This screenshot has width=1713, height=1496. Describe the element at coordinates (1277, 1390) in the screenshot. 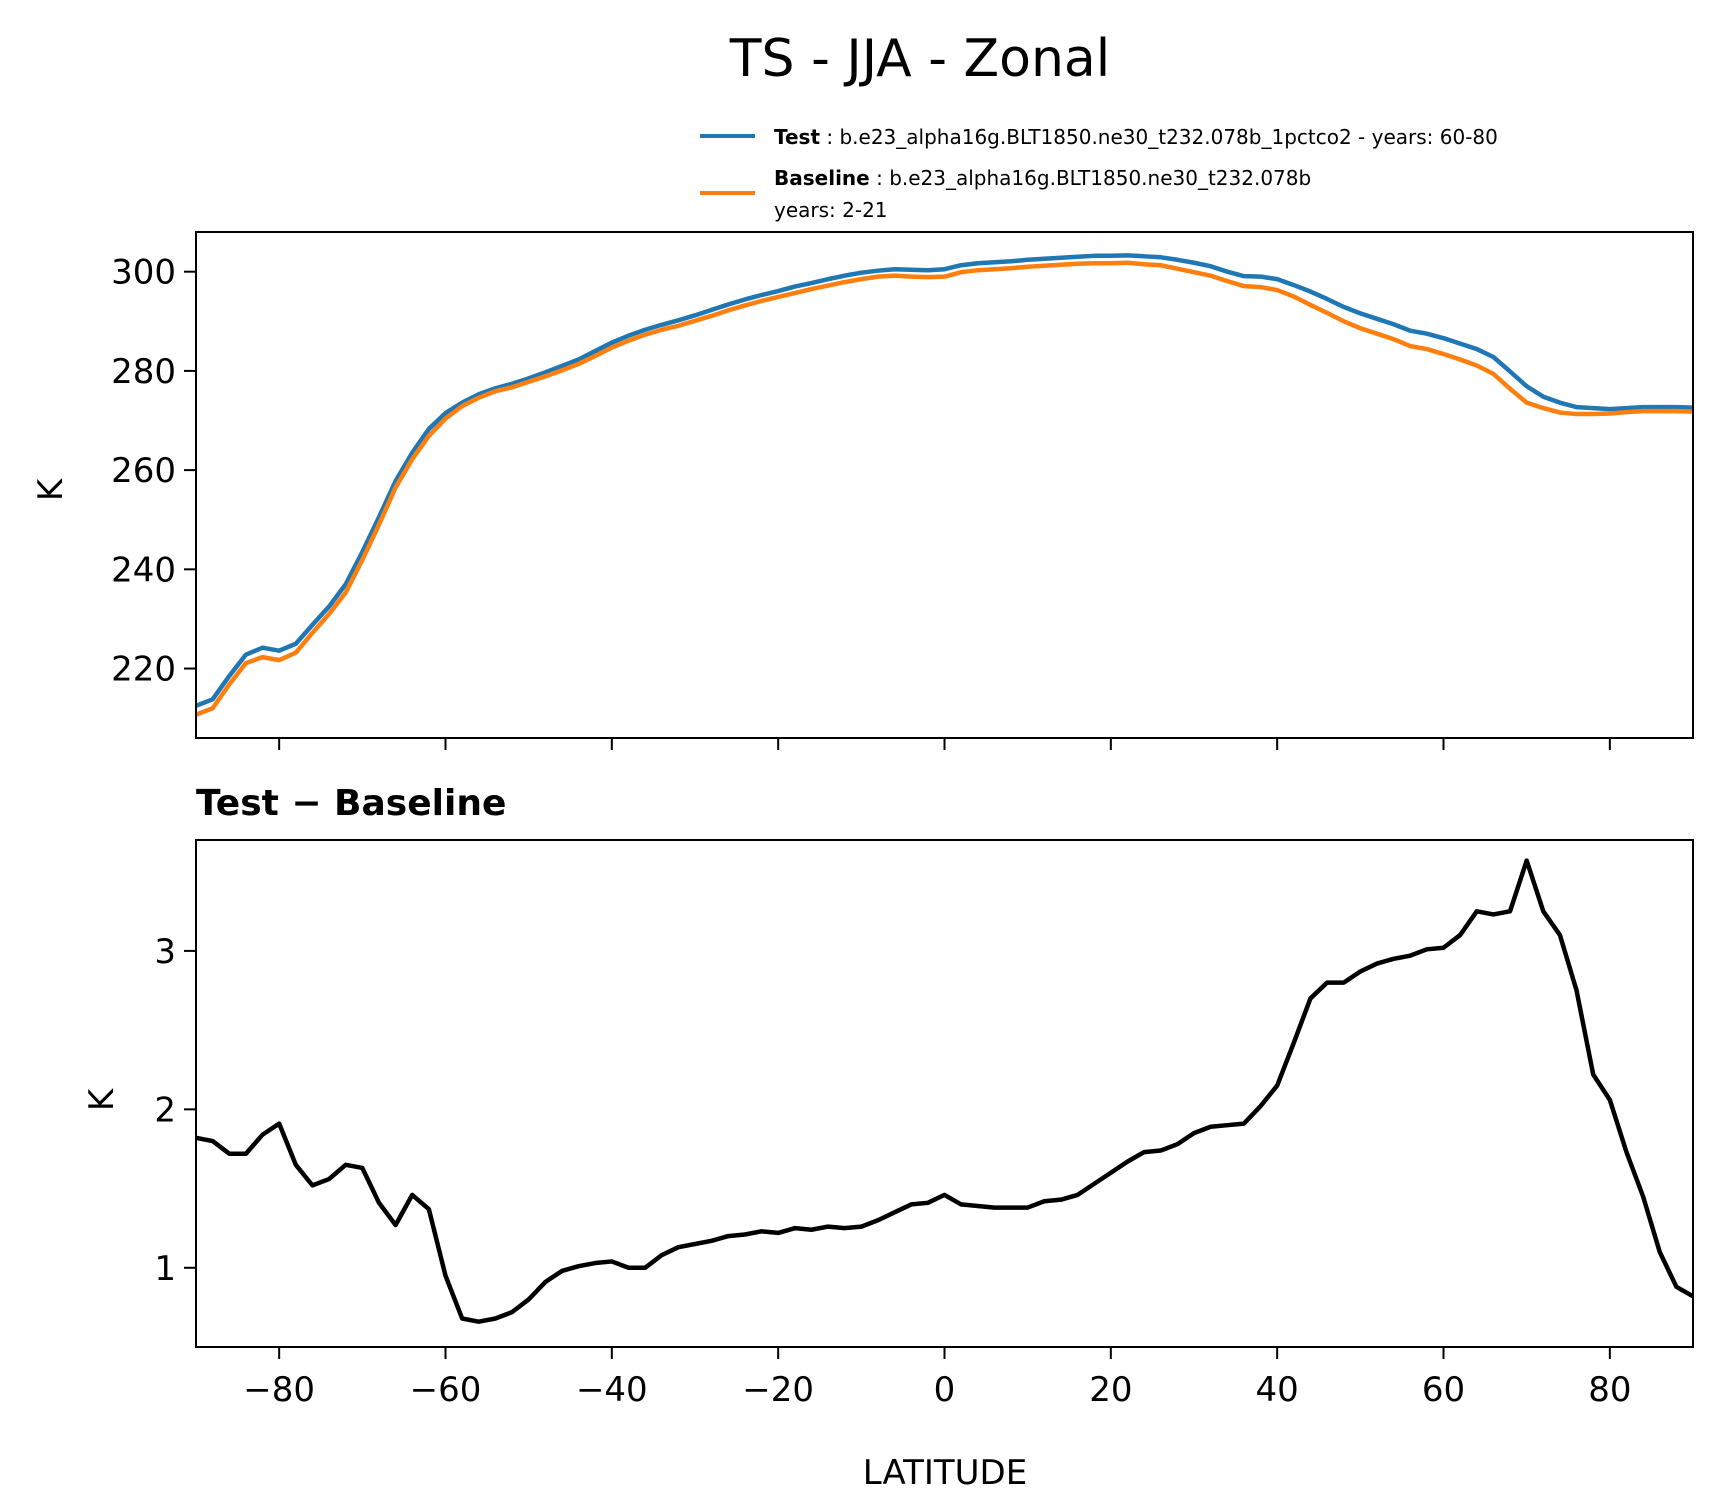

I see `x-tick-label: 40` at that location.